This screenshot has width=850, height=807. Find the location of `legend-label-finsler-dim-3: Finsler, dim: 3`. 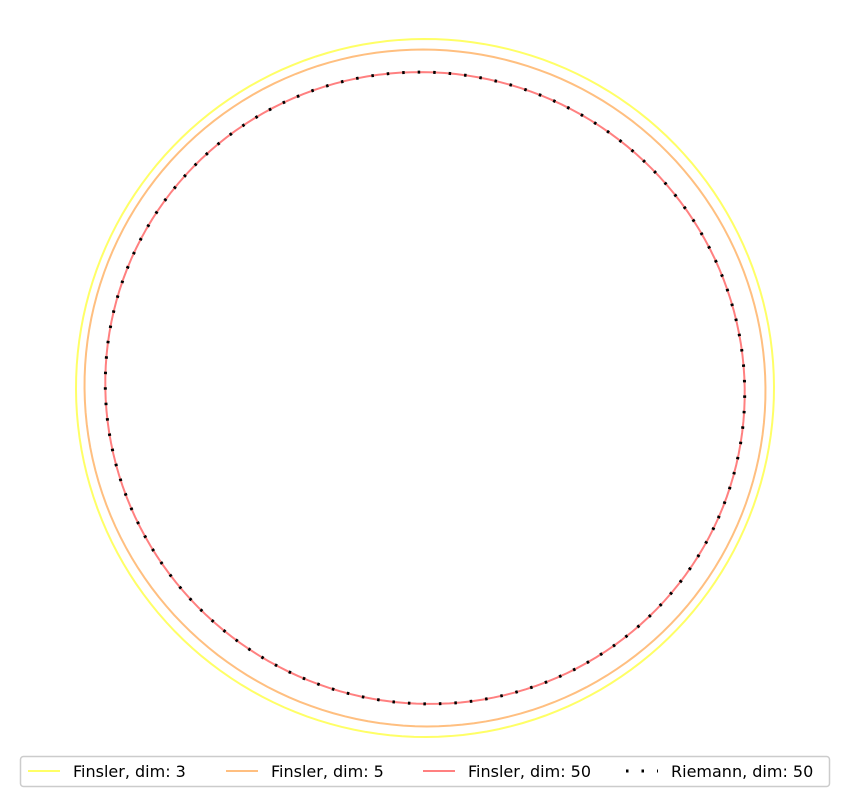

legend-label-finsler-dim-3: Finsler, dim: 3 is located at coordinates (129, 771).